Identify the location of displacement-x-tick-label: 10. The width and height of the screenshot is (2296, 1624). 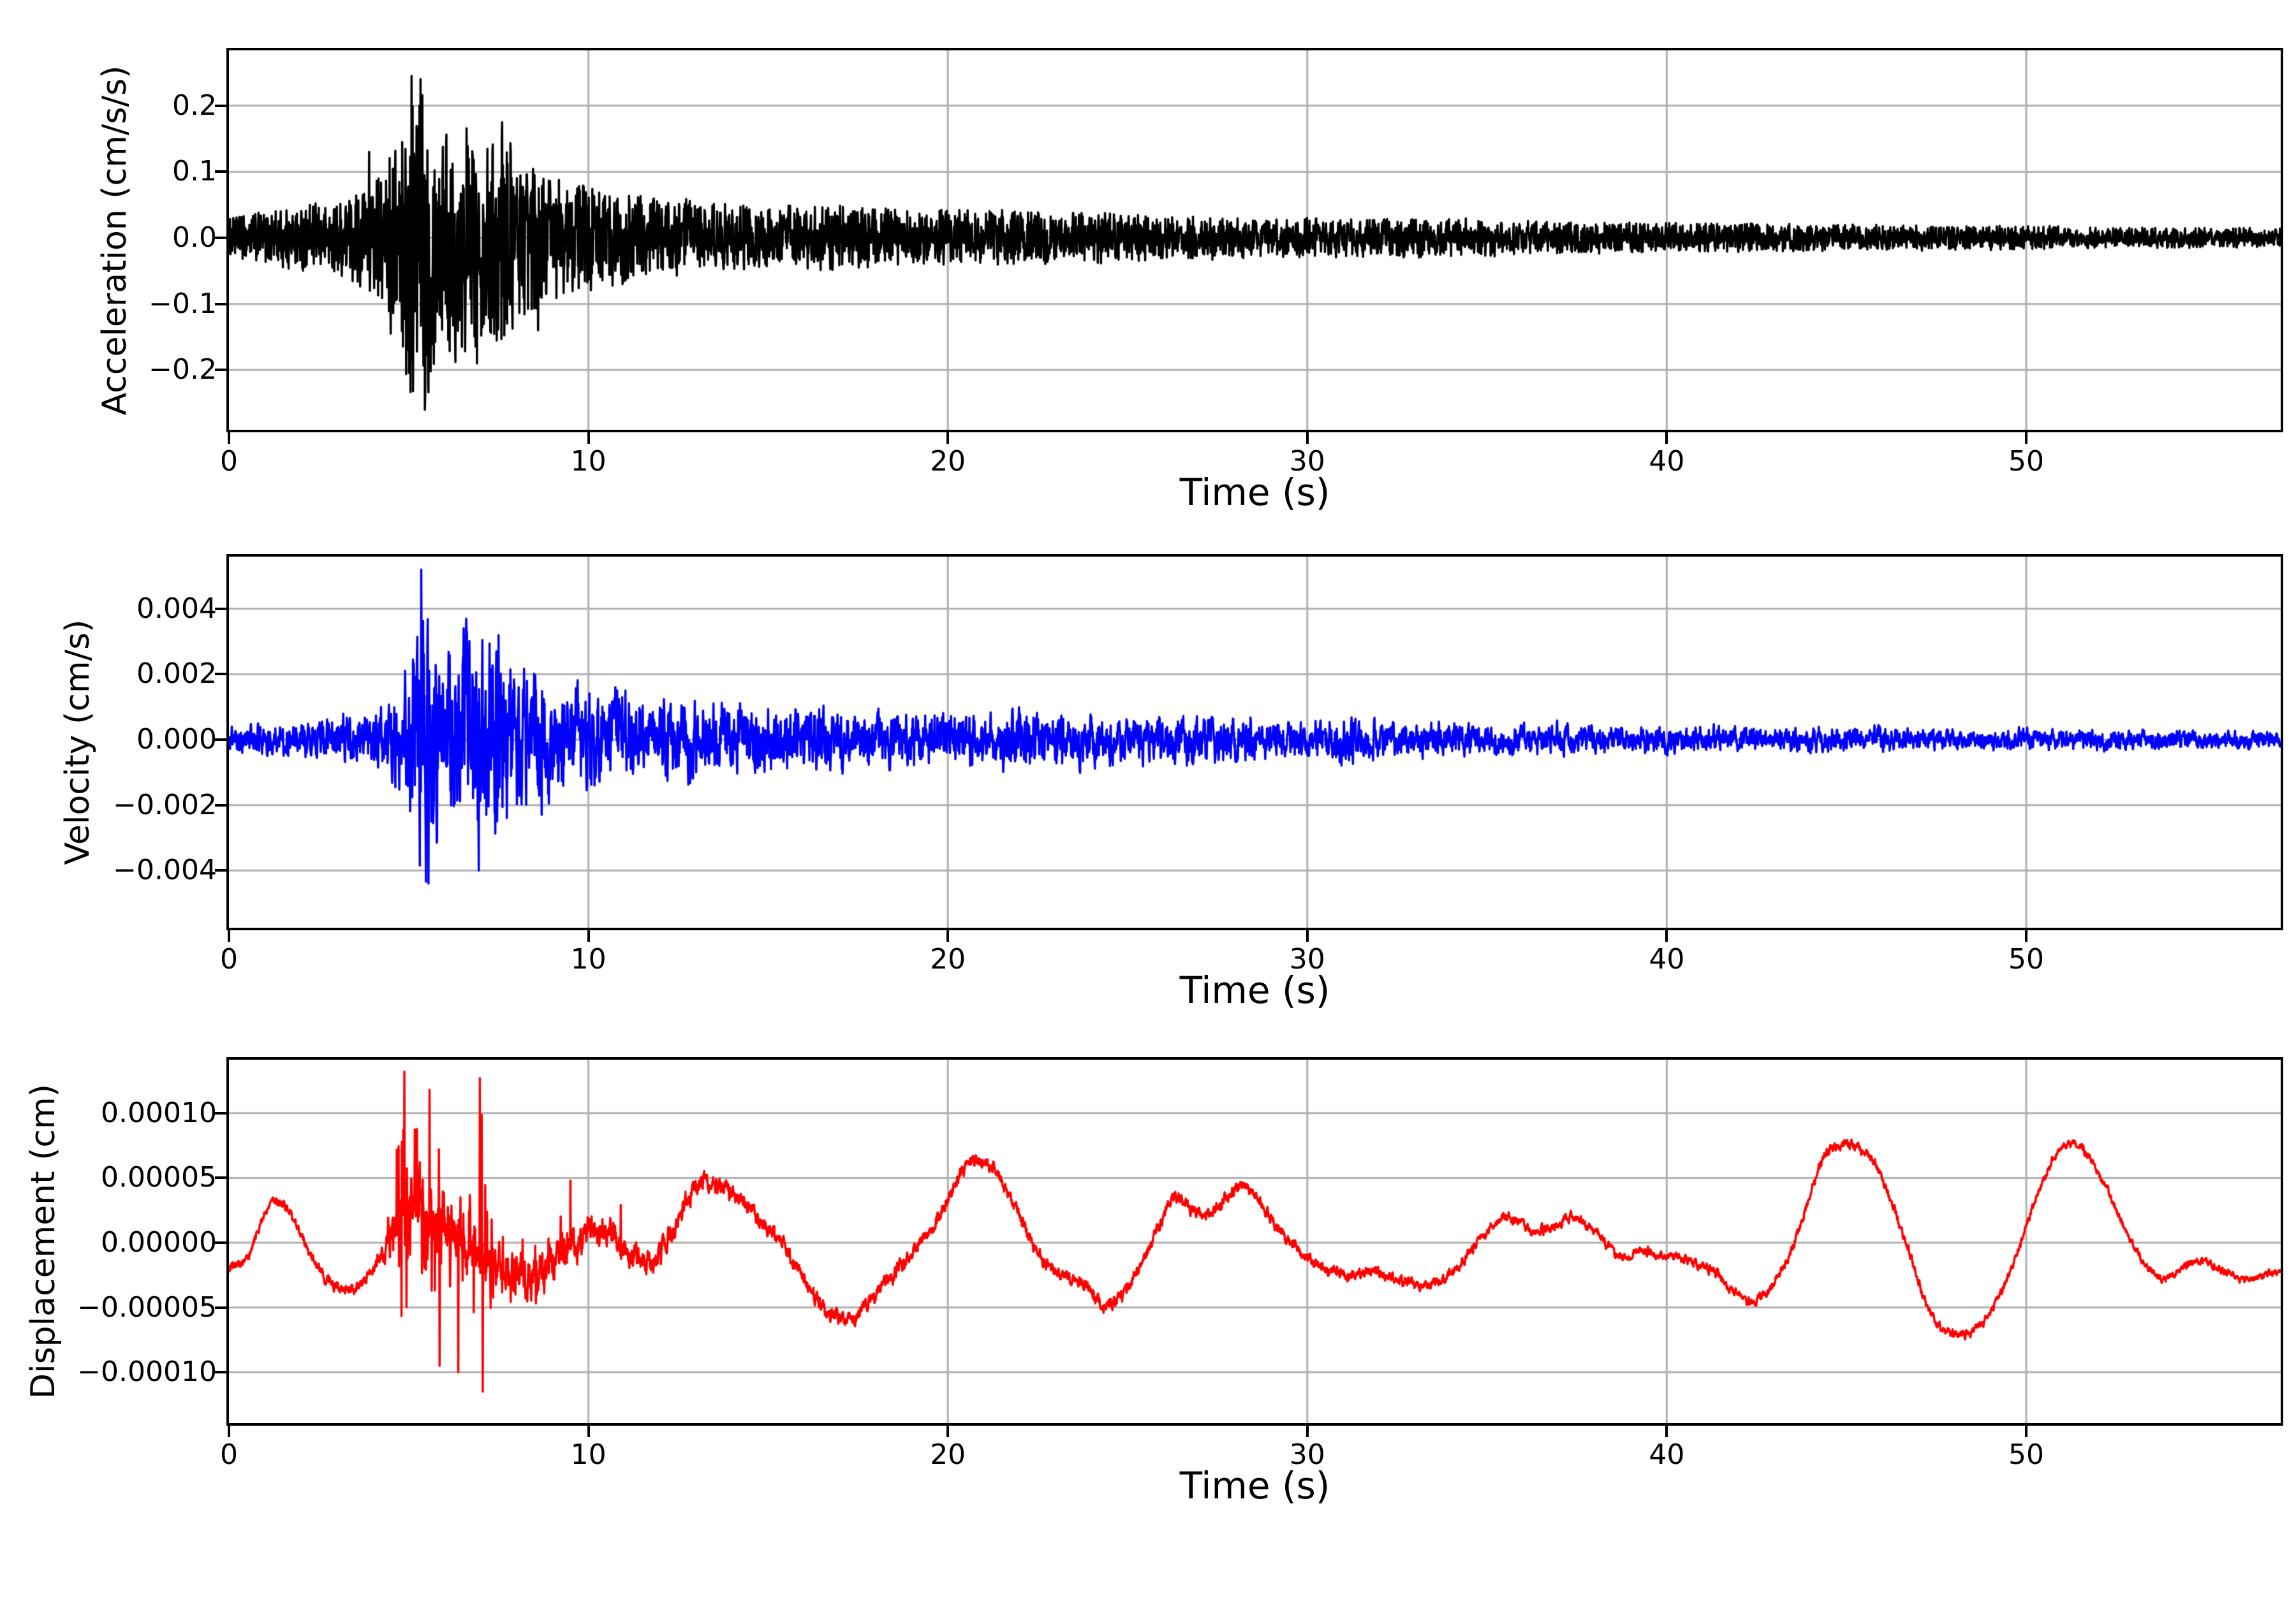
(588, 1454).